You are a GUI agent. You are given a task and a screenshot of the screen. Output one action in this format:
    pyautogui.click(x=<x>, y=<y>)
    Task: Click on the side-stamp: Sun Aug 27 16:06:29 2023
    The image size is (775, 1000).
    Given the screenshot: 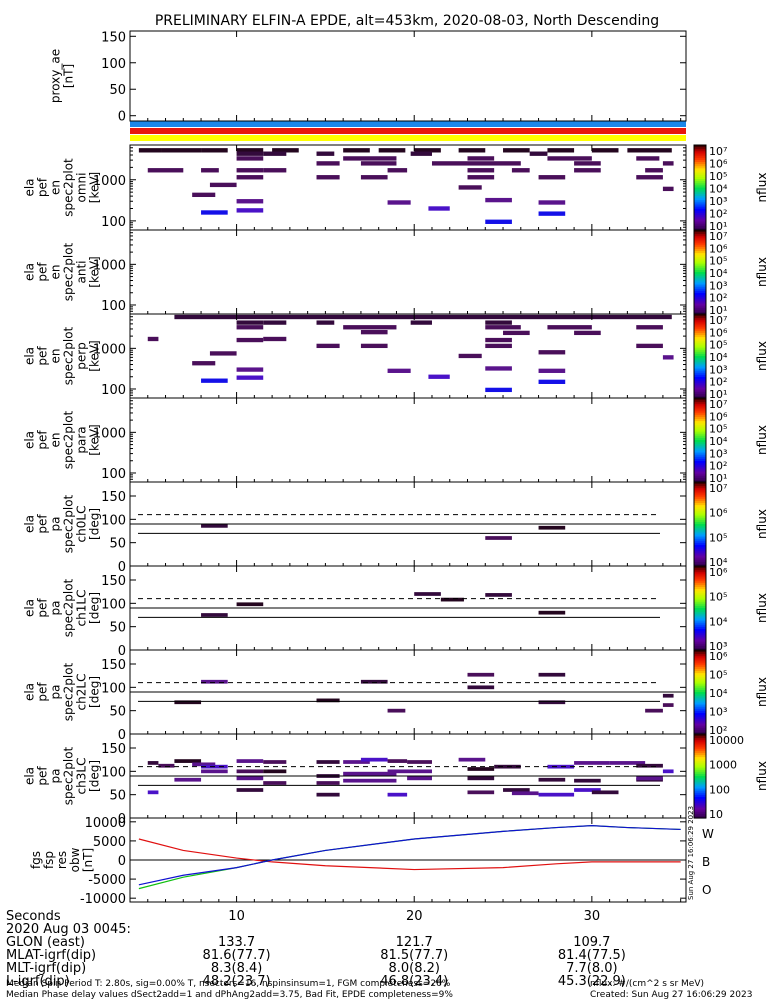 What is the action you would take?
    pyautogui.click(x=691, y=853)
    